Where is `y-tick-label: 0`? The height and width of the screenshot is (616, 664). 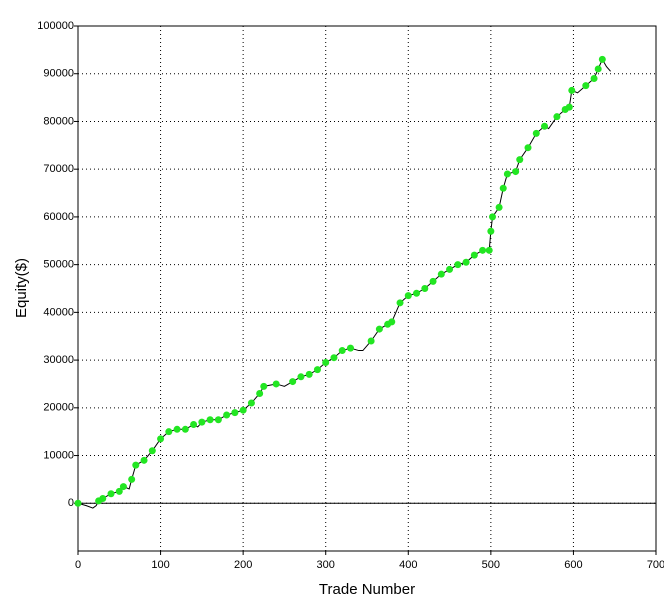
y-tick-label: 0 is located at coordinates (71, 503).